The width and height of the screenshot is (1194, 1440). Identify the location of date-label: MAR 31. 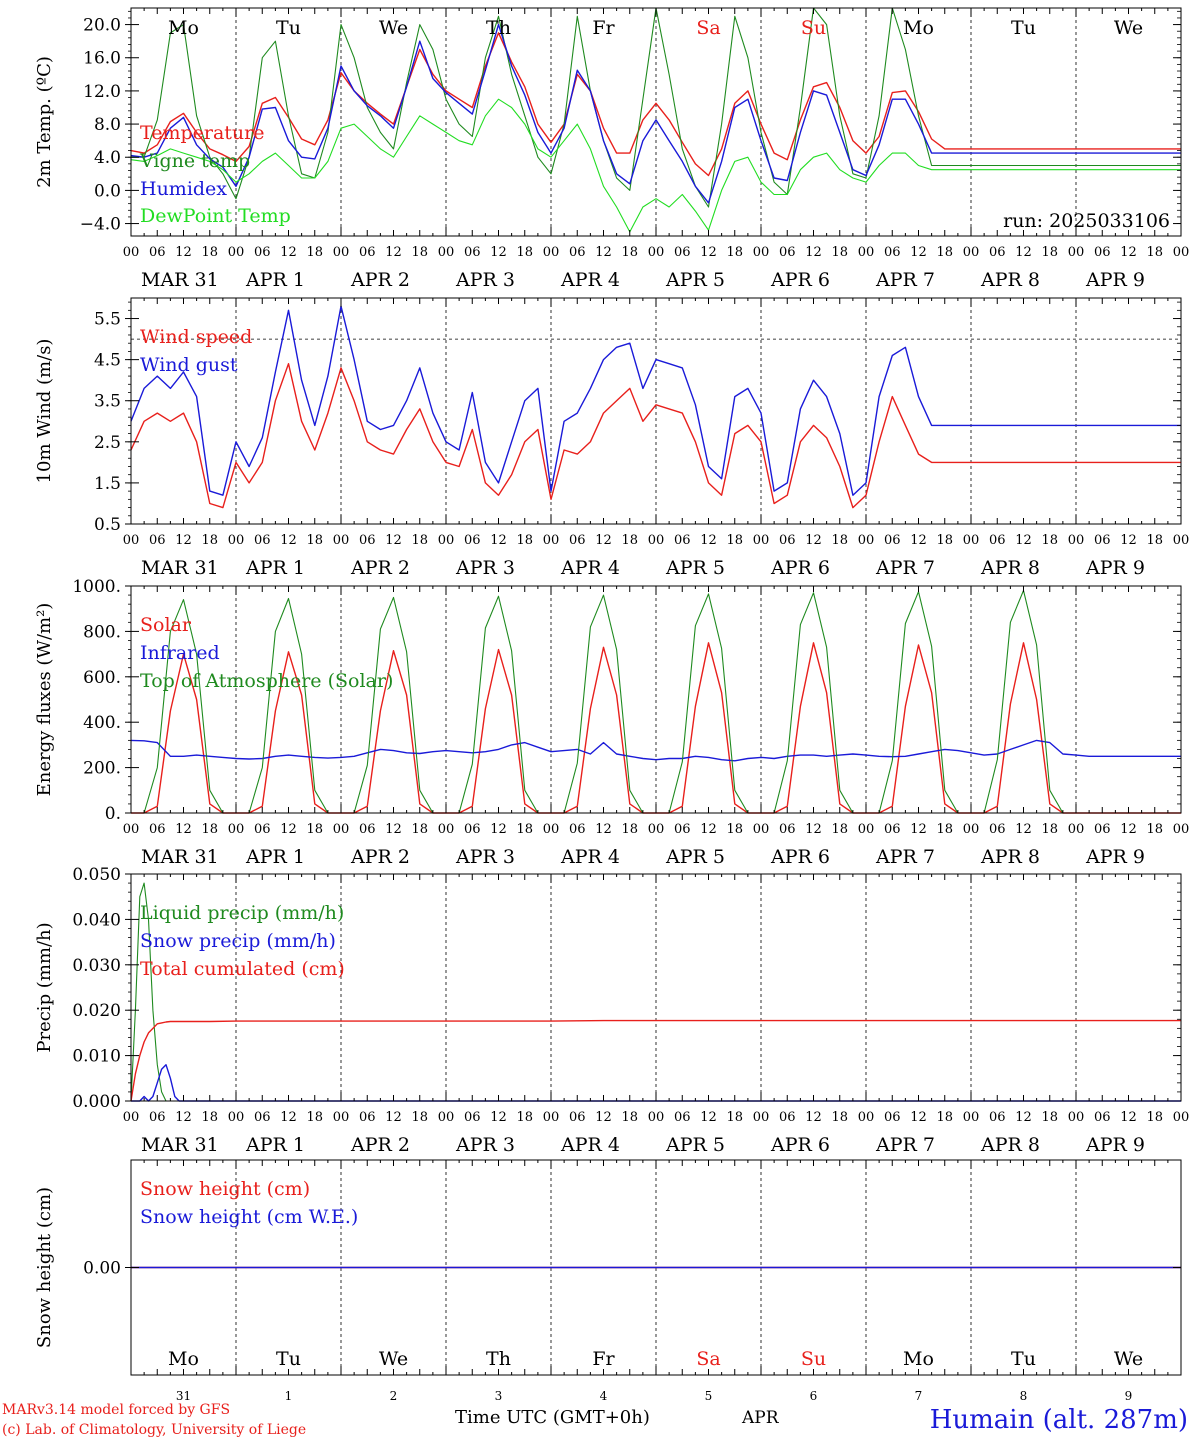
(180, 280).